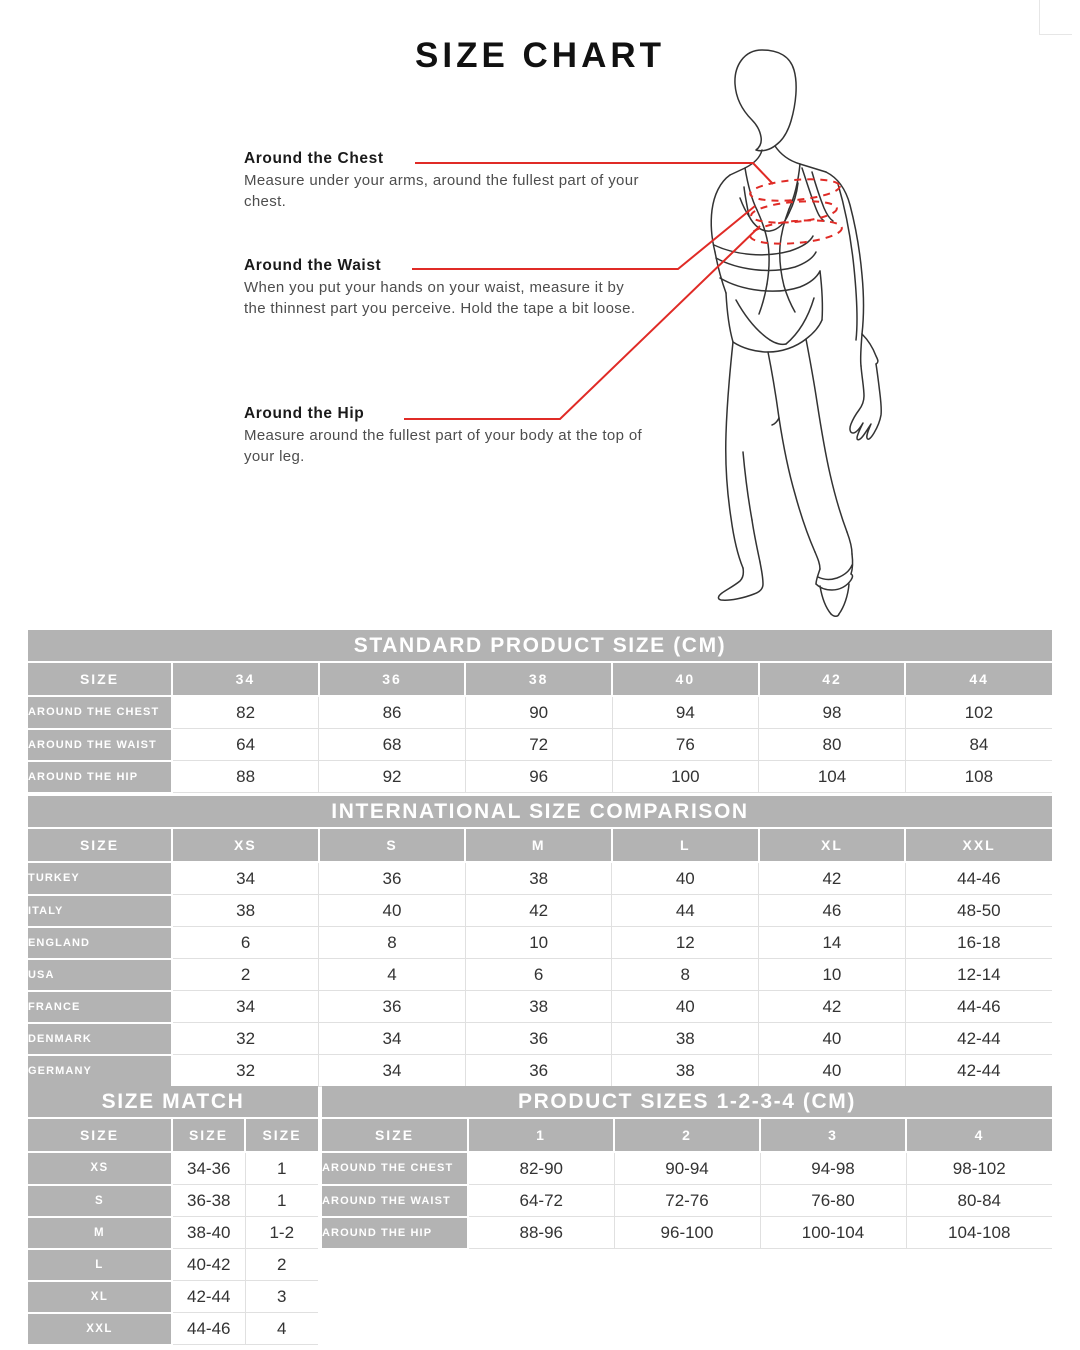  Describe the element at coordinates (832, 776) in the screenshot. I see `cell: 104` at that location.